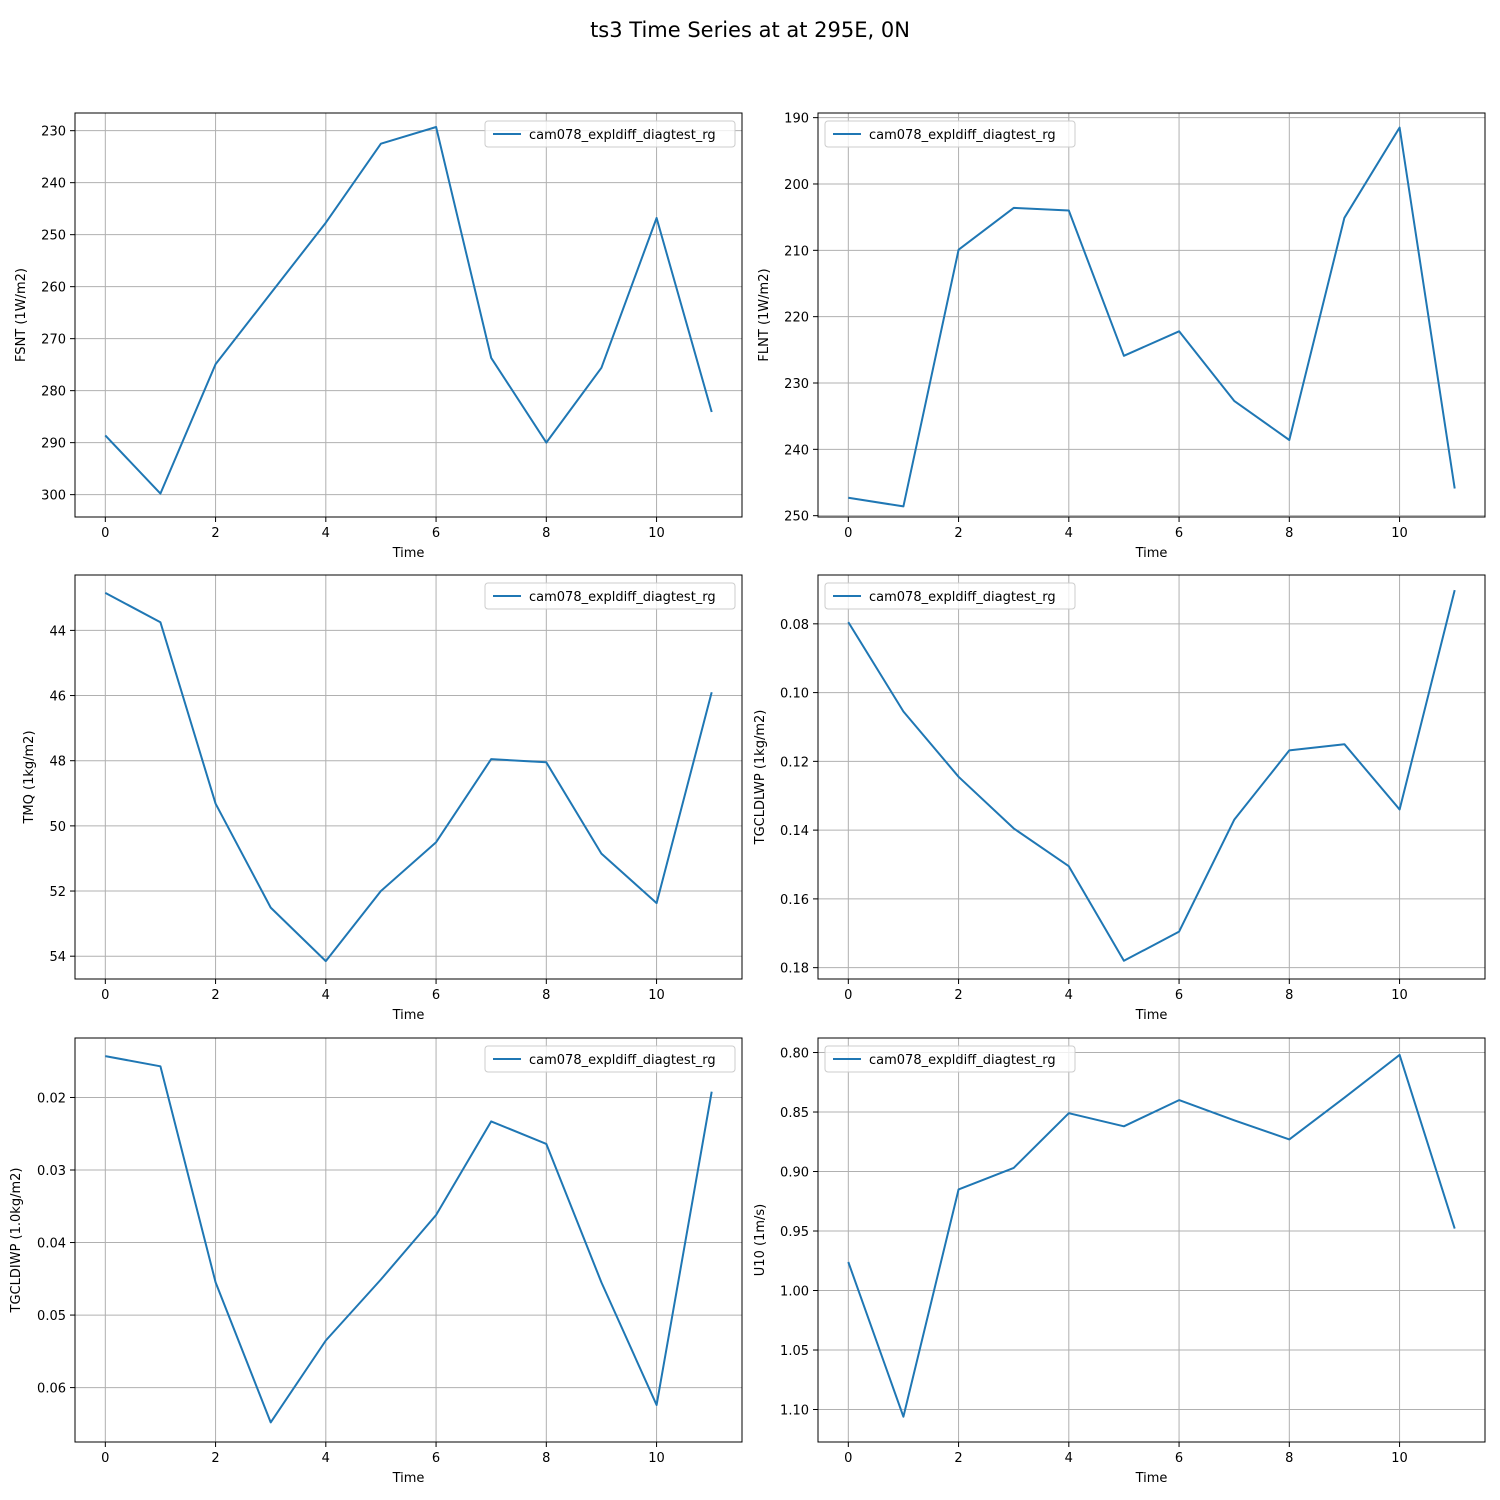 This screenshot has width=1500, height=1500. What do you see at coordinates (57, 892) in the screenshot?
I see `y-tick-label: 52` at bounding box center [57, 892].